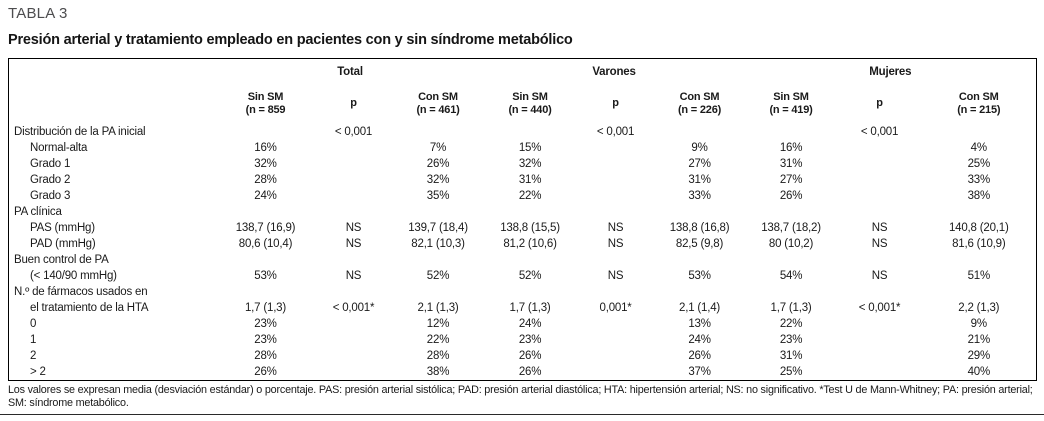  I want to click on row-label: N.º de fármacos usados en, so click(81, 291).